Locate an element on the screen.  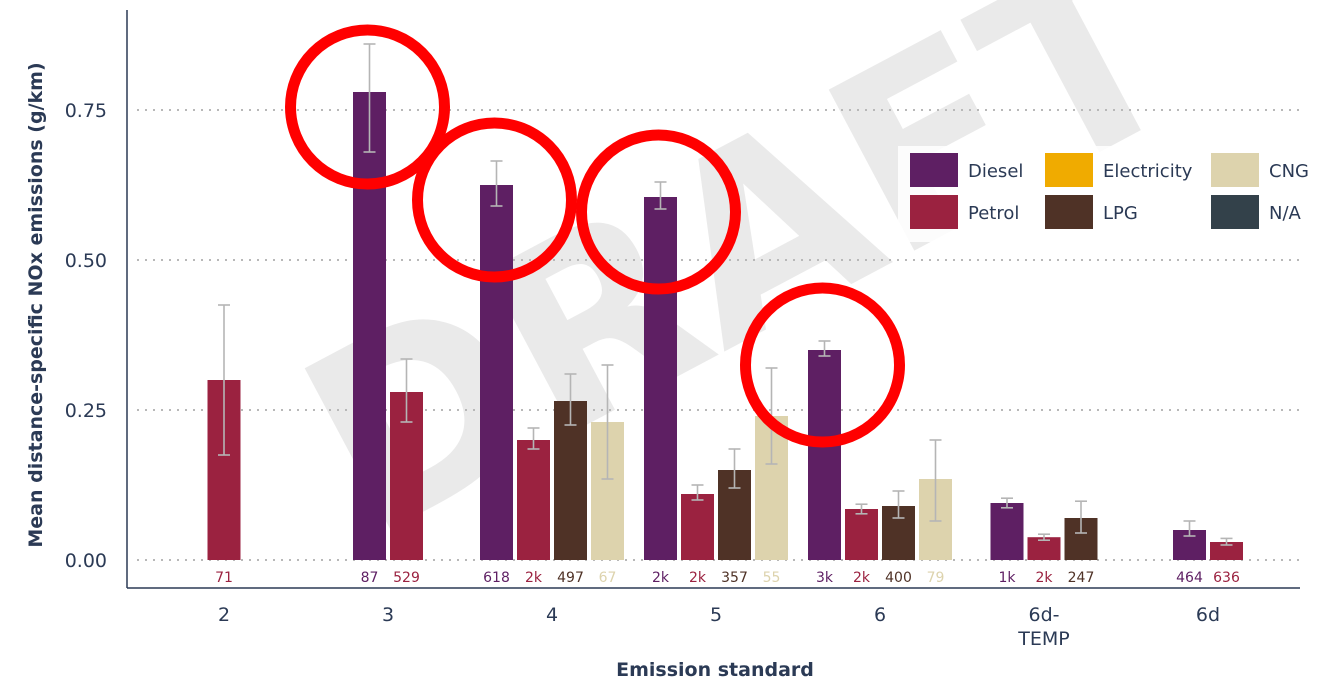
count-label: 400 is located at coordinates (898, 578).